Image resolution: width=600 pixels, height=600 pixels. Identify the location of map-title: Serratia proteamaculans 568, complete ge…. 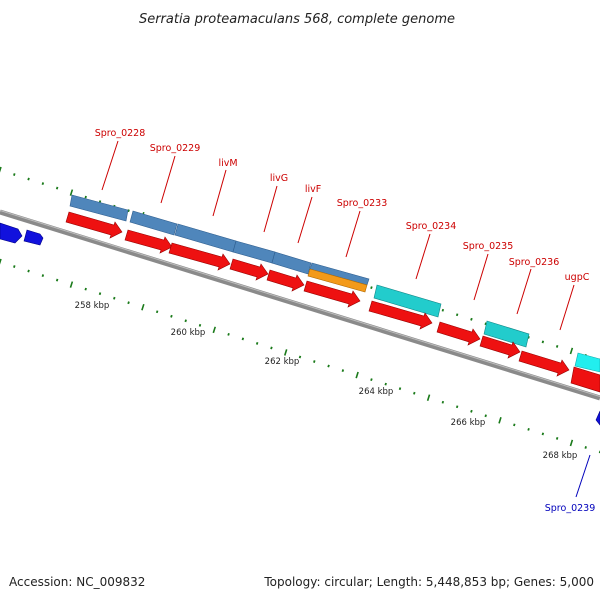
(297, 19).